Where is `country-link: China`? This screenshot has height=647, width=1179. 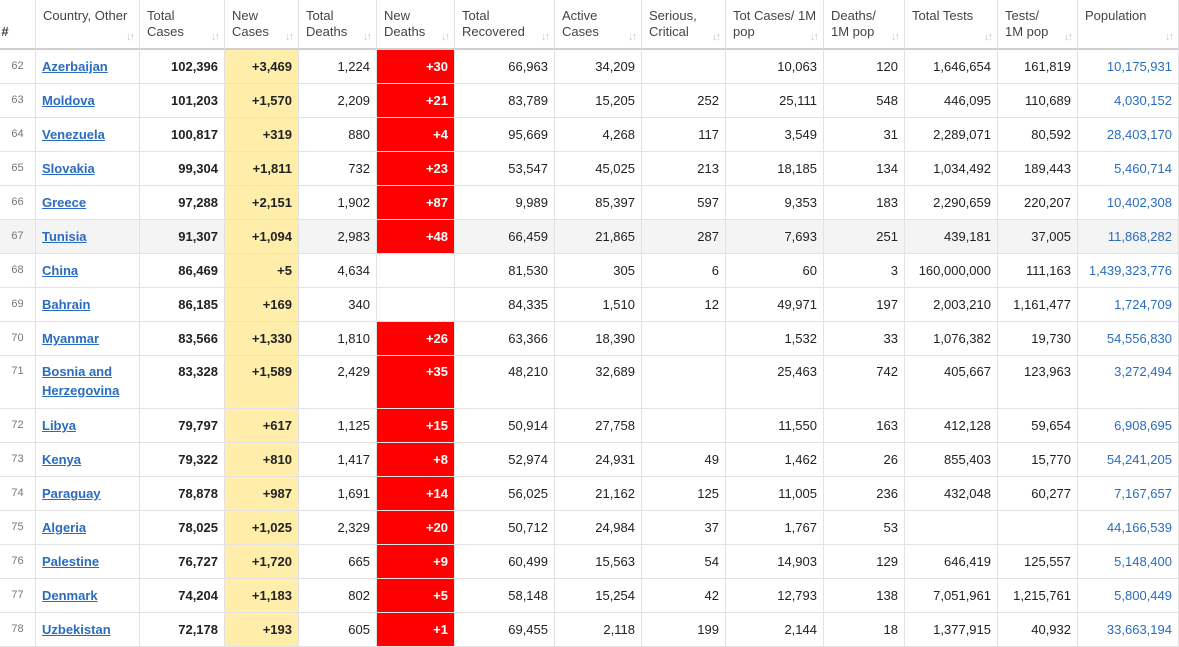
country-link: China is located at coordinates (60, 270).